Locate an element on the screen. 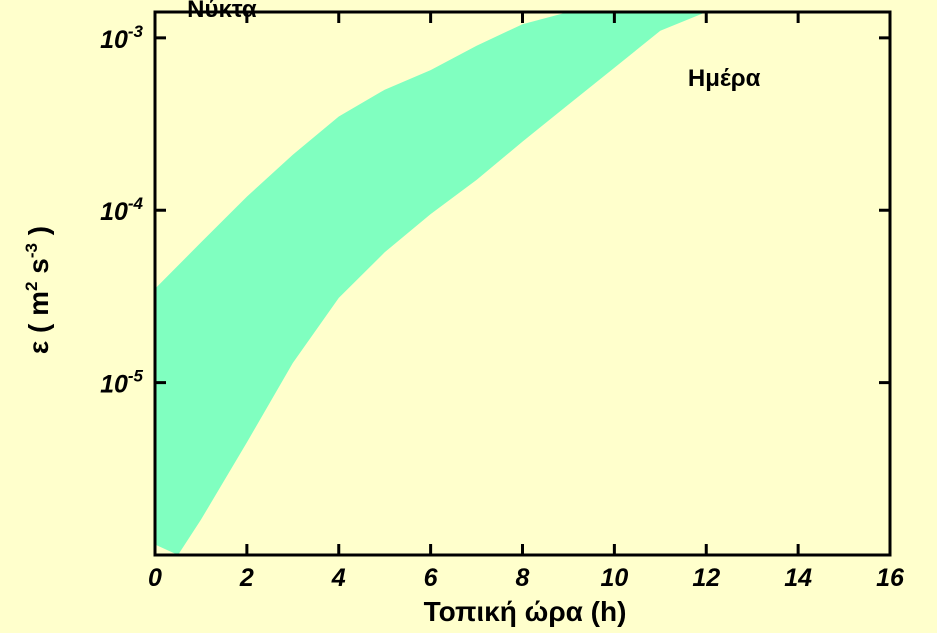 The height and width of the screenshot is (633, 937). annotation-label: Ημέρα is located at coordinates (724, 78).